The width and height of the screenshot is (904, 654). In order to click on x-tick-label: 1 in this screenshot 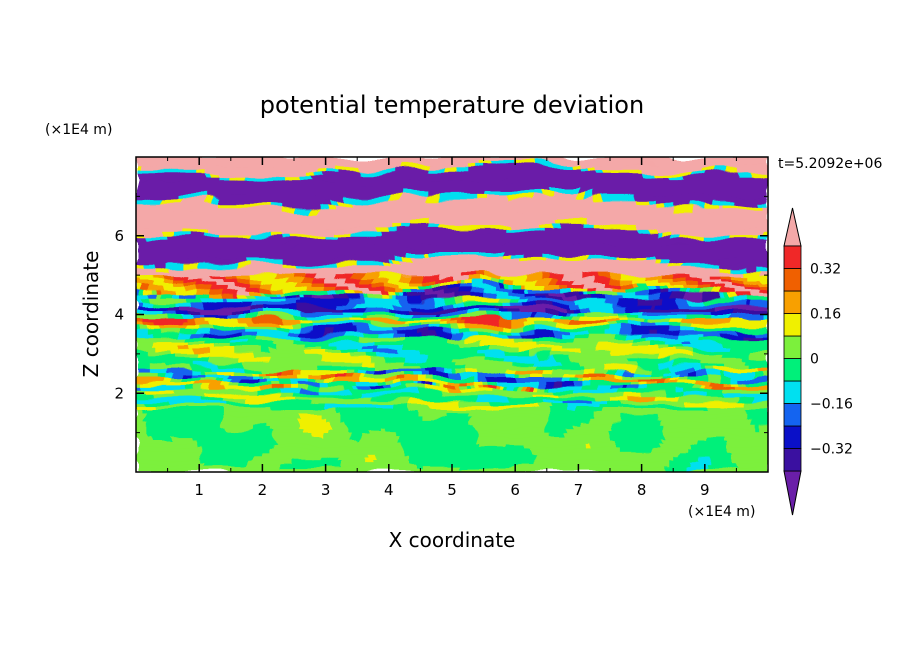, I will do `click(199, 490)`.